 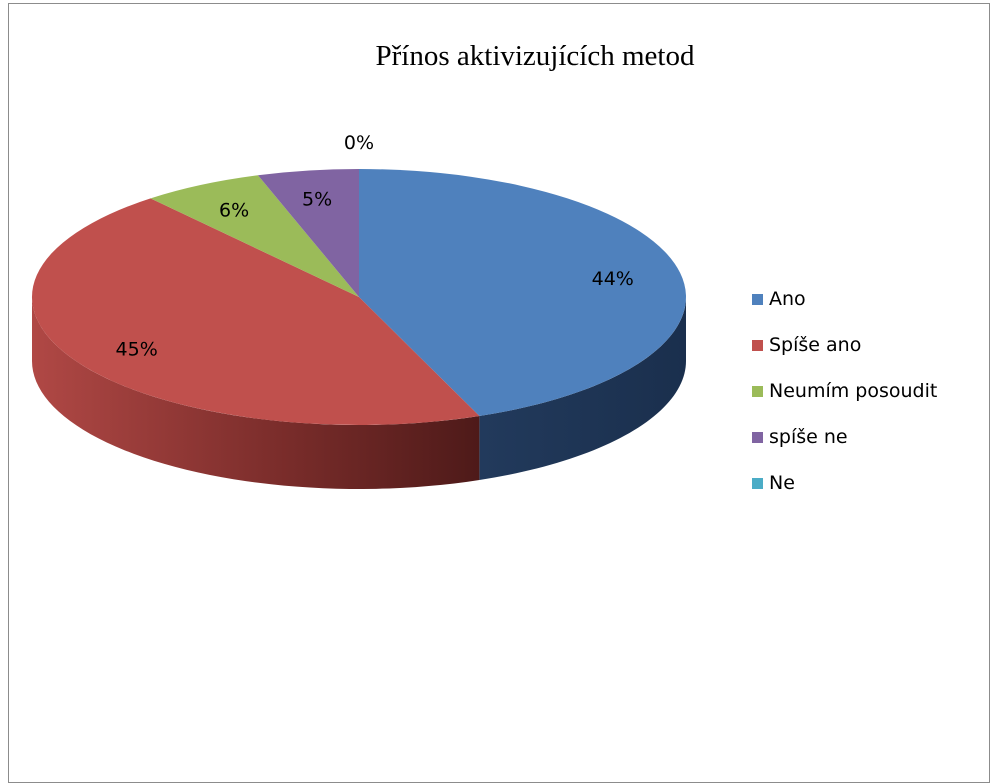 I want to click on legend-label: Ne, so click(x=782, y=483).